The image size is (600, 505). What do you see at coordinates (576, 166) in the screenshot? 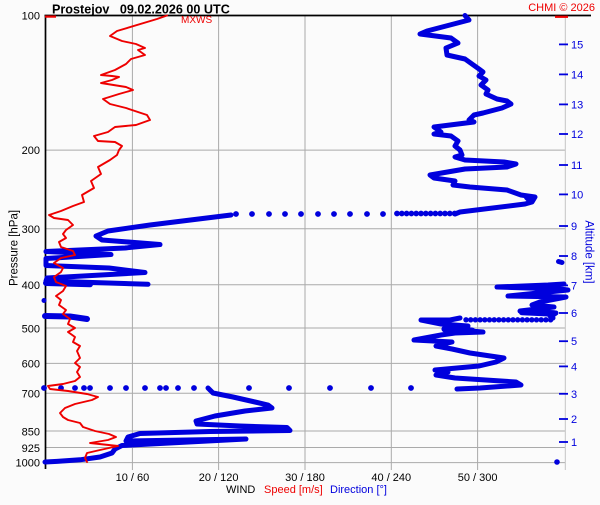
I see `svg-text: 11` at bounding box center [576, 166].